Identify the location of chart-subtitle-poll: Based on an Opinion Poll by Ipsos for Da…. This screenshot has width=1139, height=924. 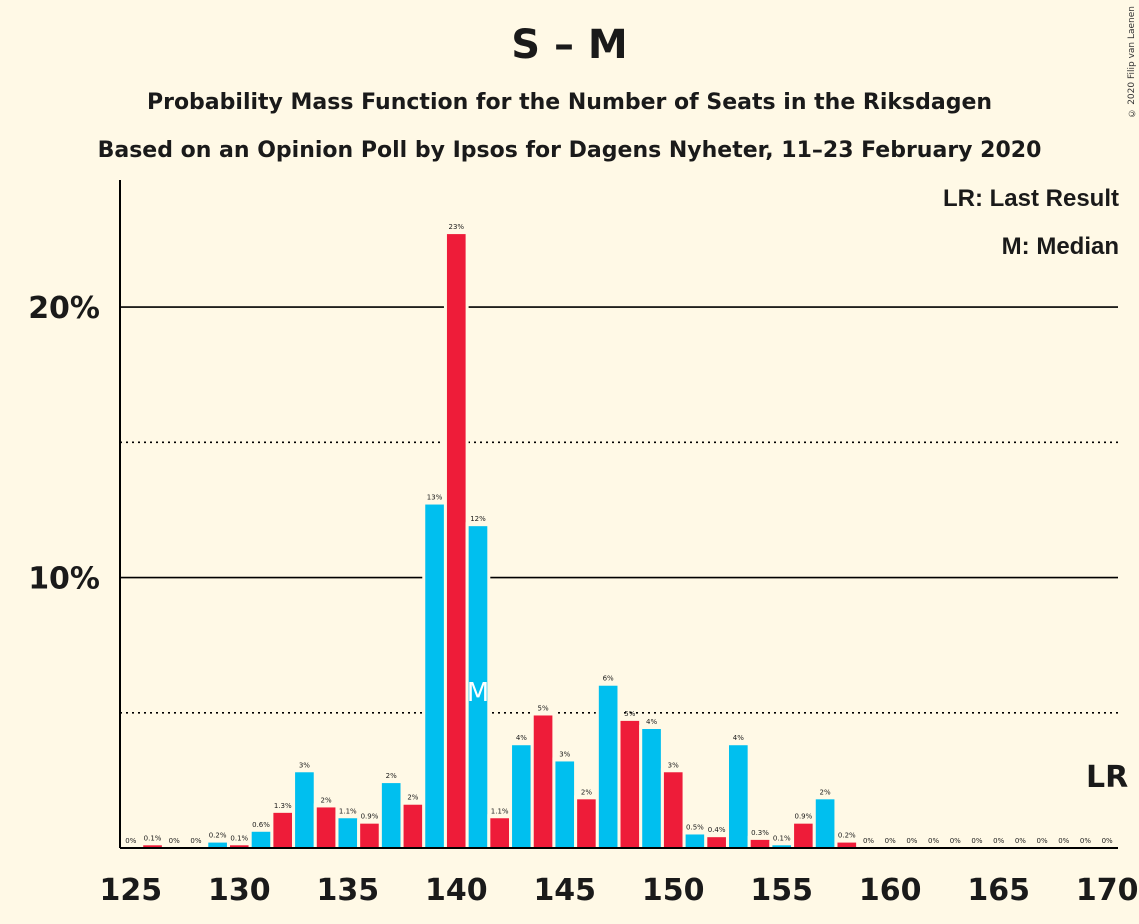
(569, 150).